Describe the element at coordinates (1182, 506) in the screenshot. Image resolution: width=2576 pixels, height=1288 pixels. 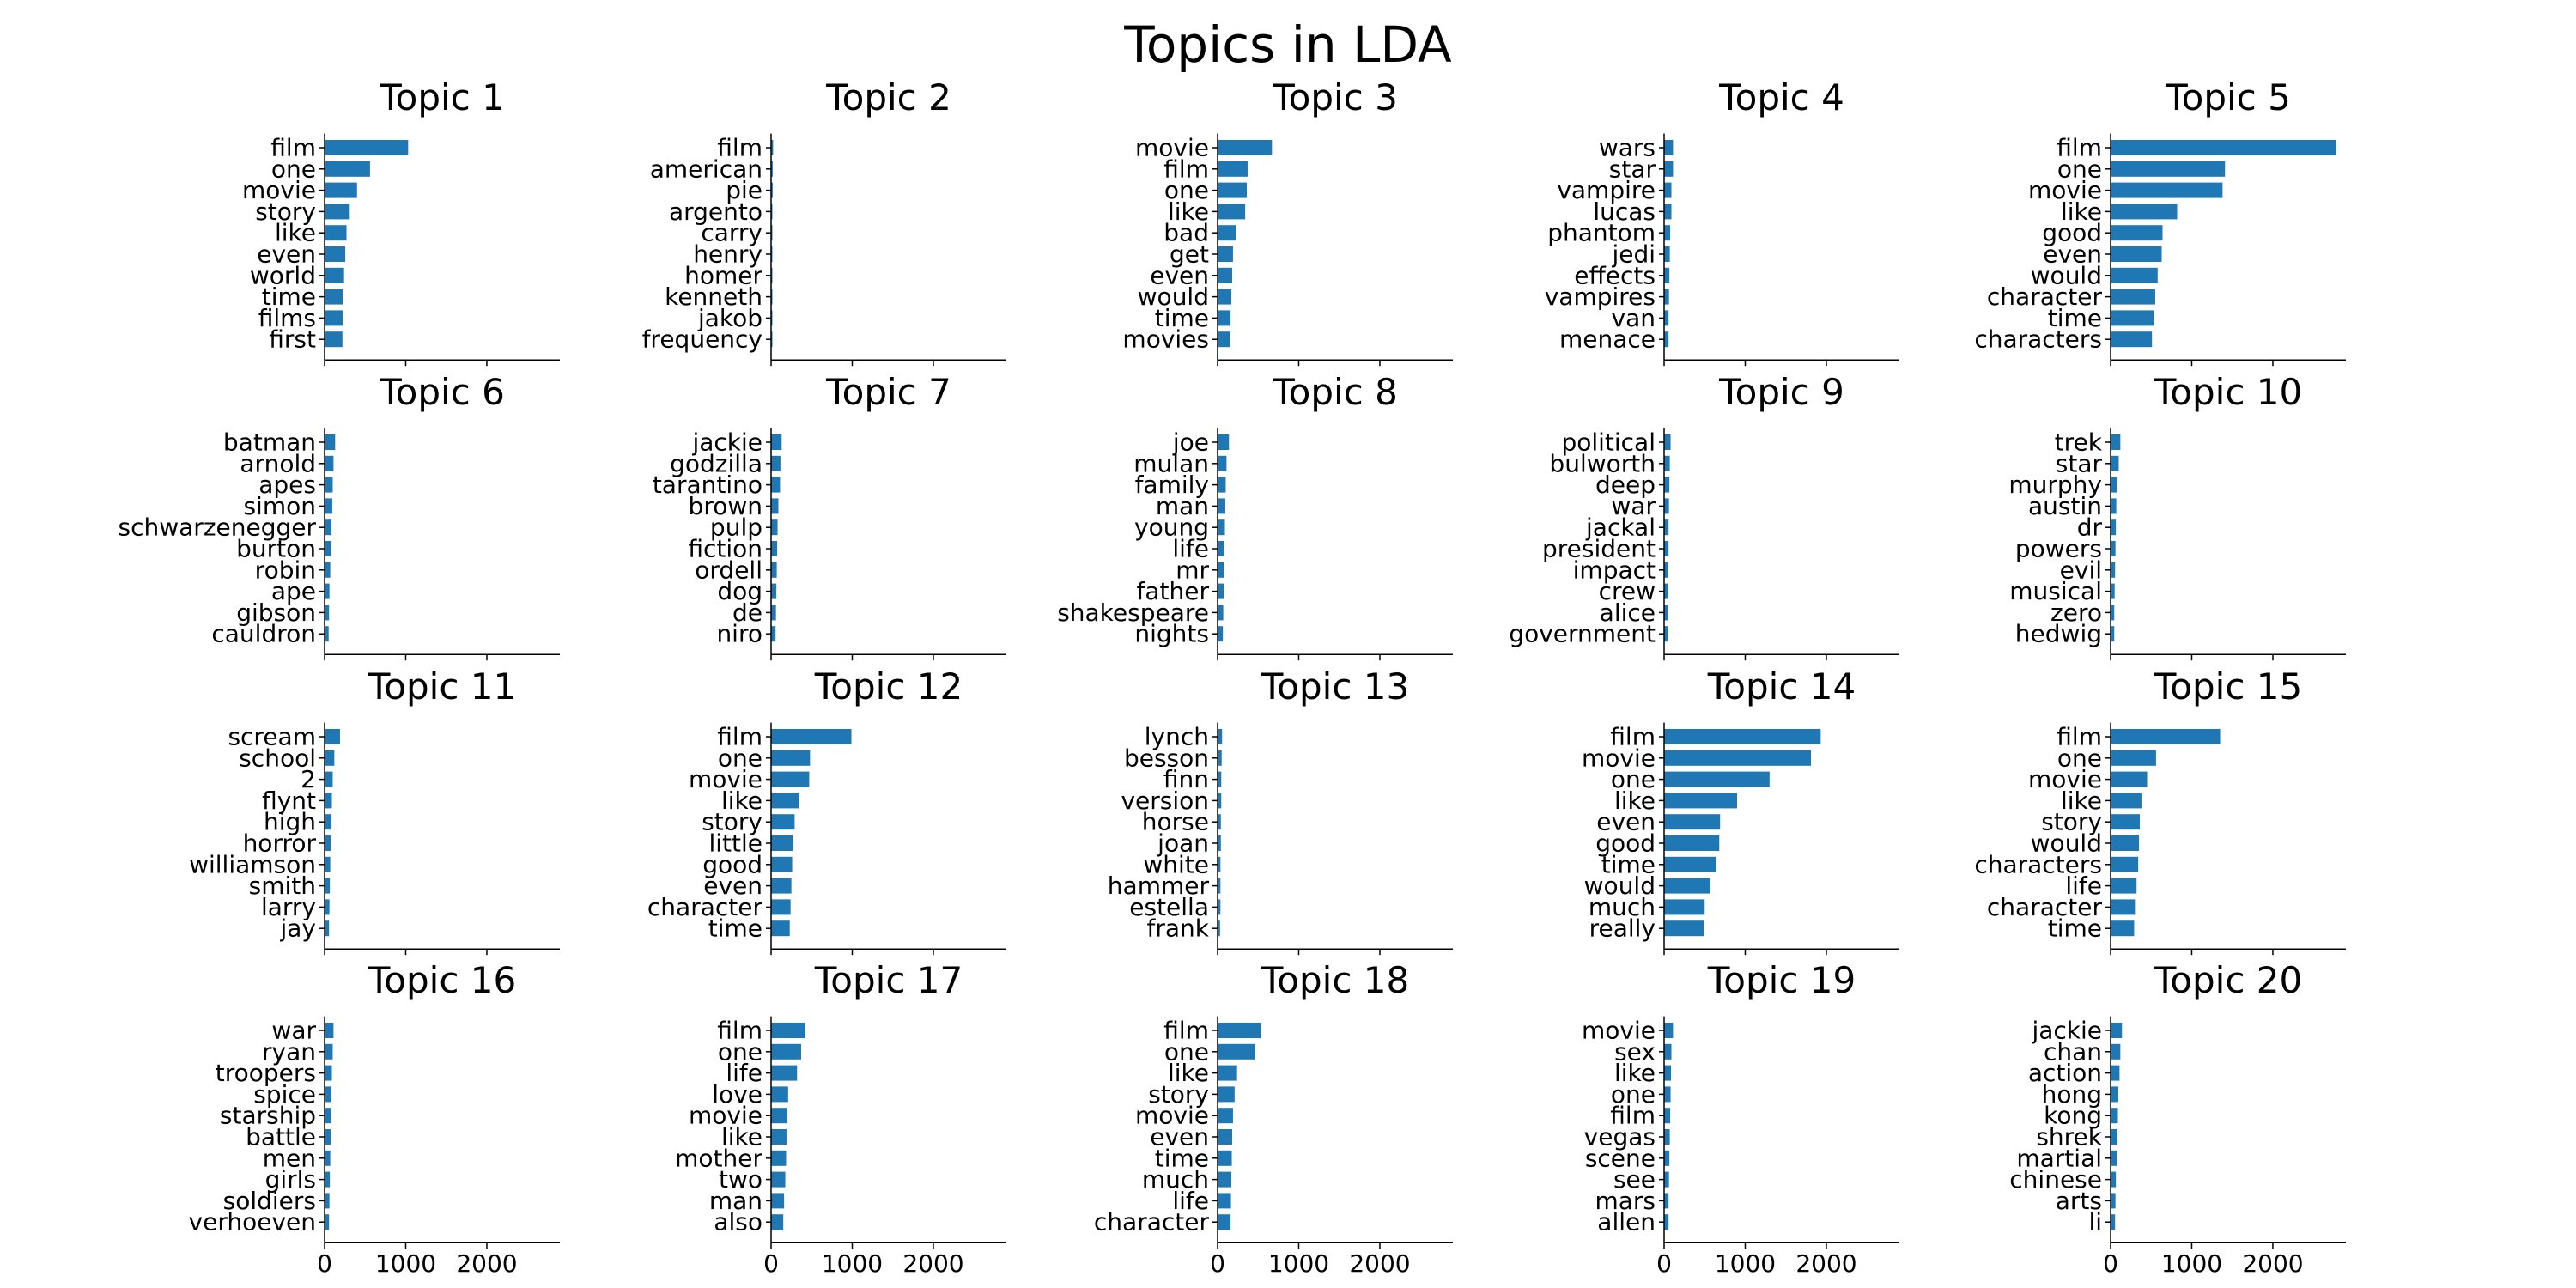
I see `category-label: man` at that location.